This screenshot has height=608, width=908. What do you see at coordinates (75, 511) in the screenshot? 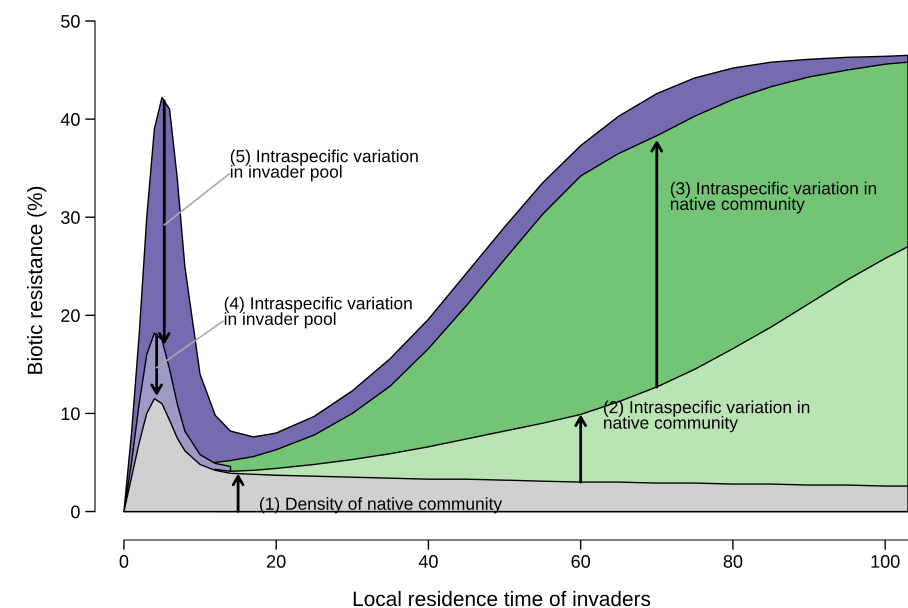
I see `y-tick-label: 0` at bounding box center [75, 511].